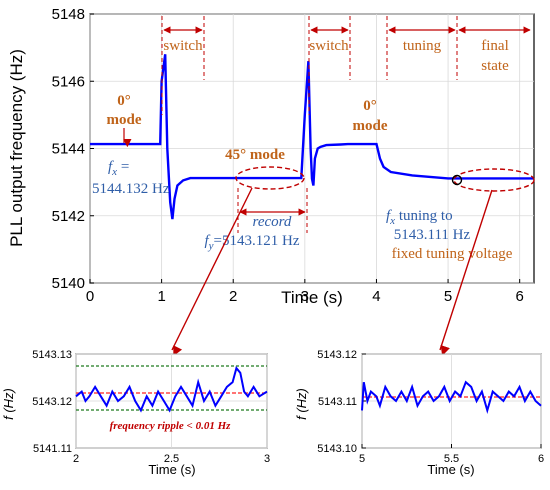 The image size is (550, 490). Describe the element at coordinates (52, 449) in the screenshot. I see `y-tick-label: 5141.11` at that location.